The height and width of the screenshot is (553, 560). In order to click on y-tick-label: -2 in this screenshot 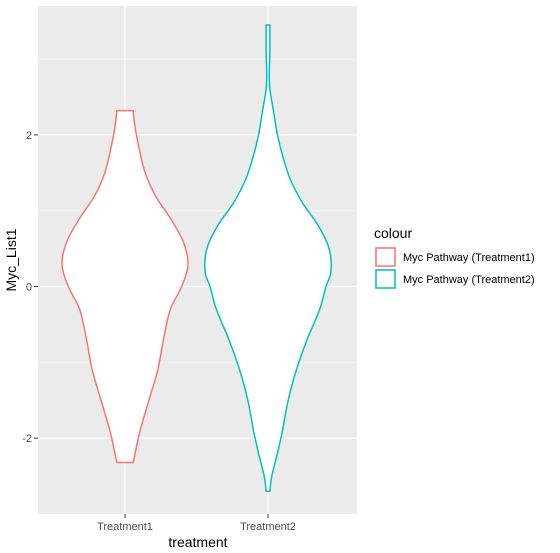, I will do `click(27, 439)`.